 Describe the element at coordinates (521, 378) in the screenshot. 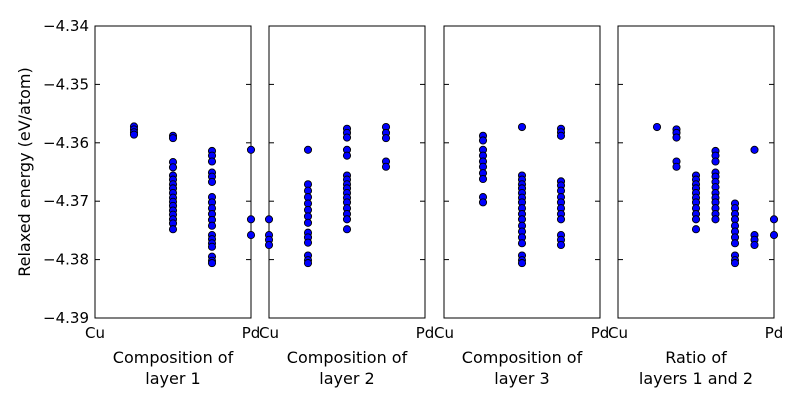

I see `x-axis-label-line: layer 3` at that location.